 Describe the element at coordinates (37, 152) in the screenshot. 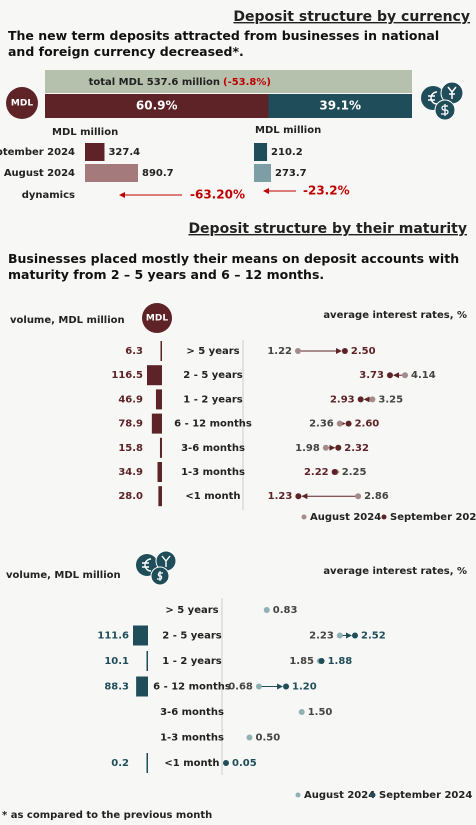

I see `period-label: September 2024` at that location.